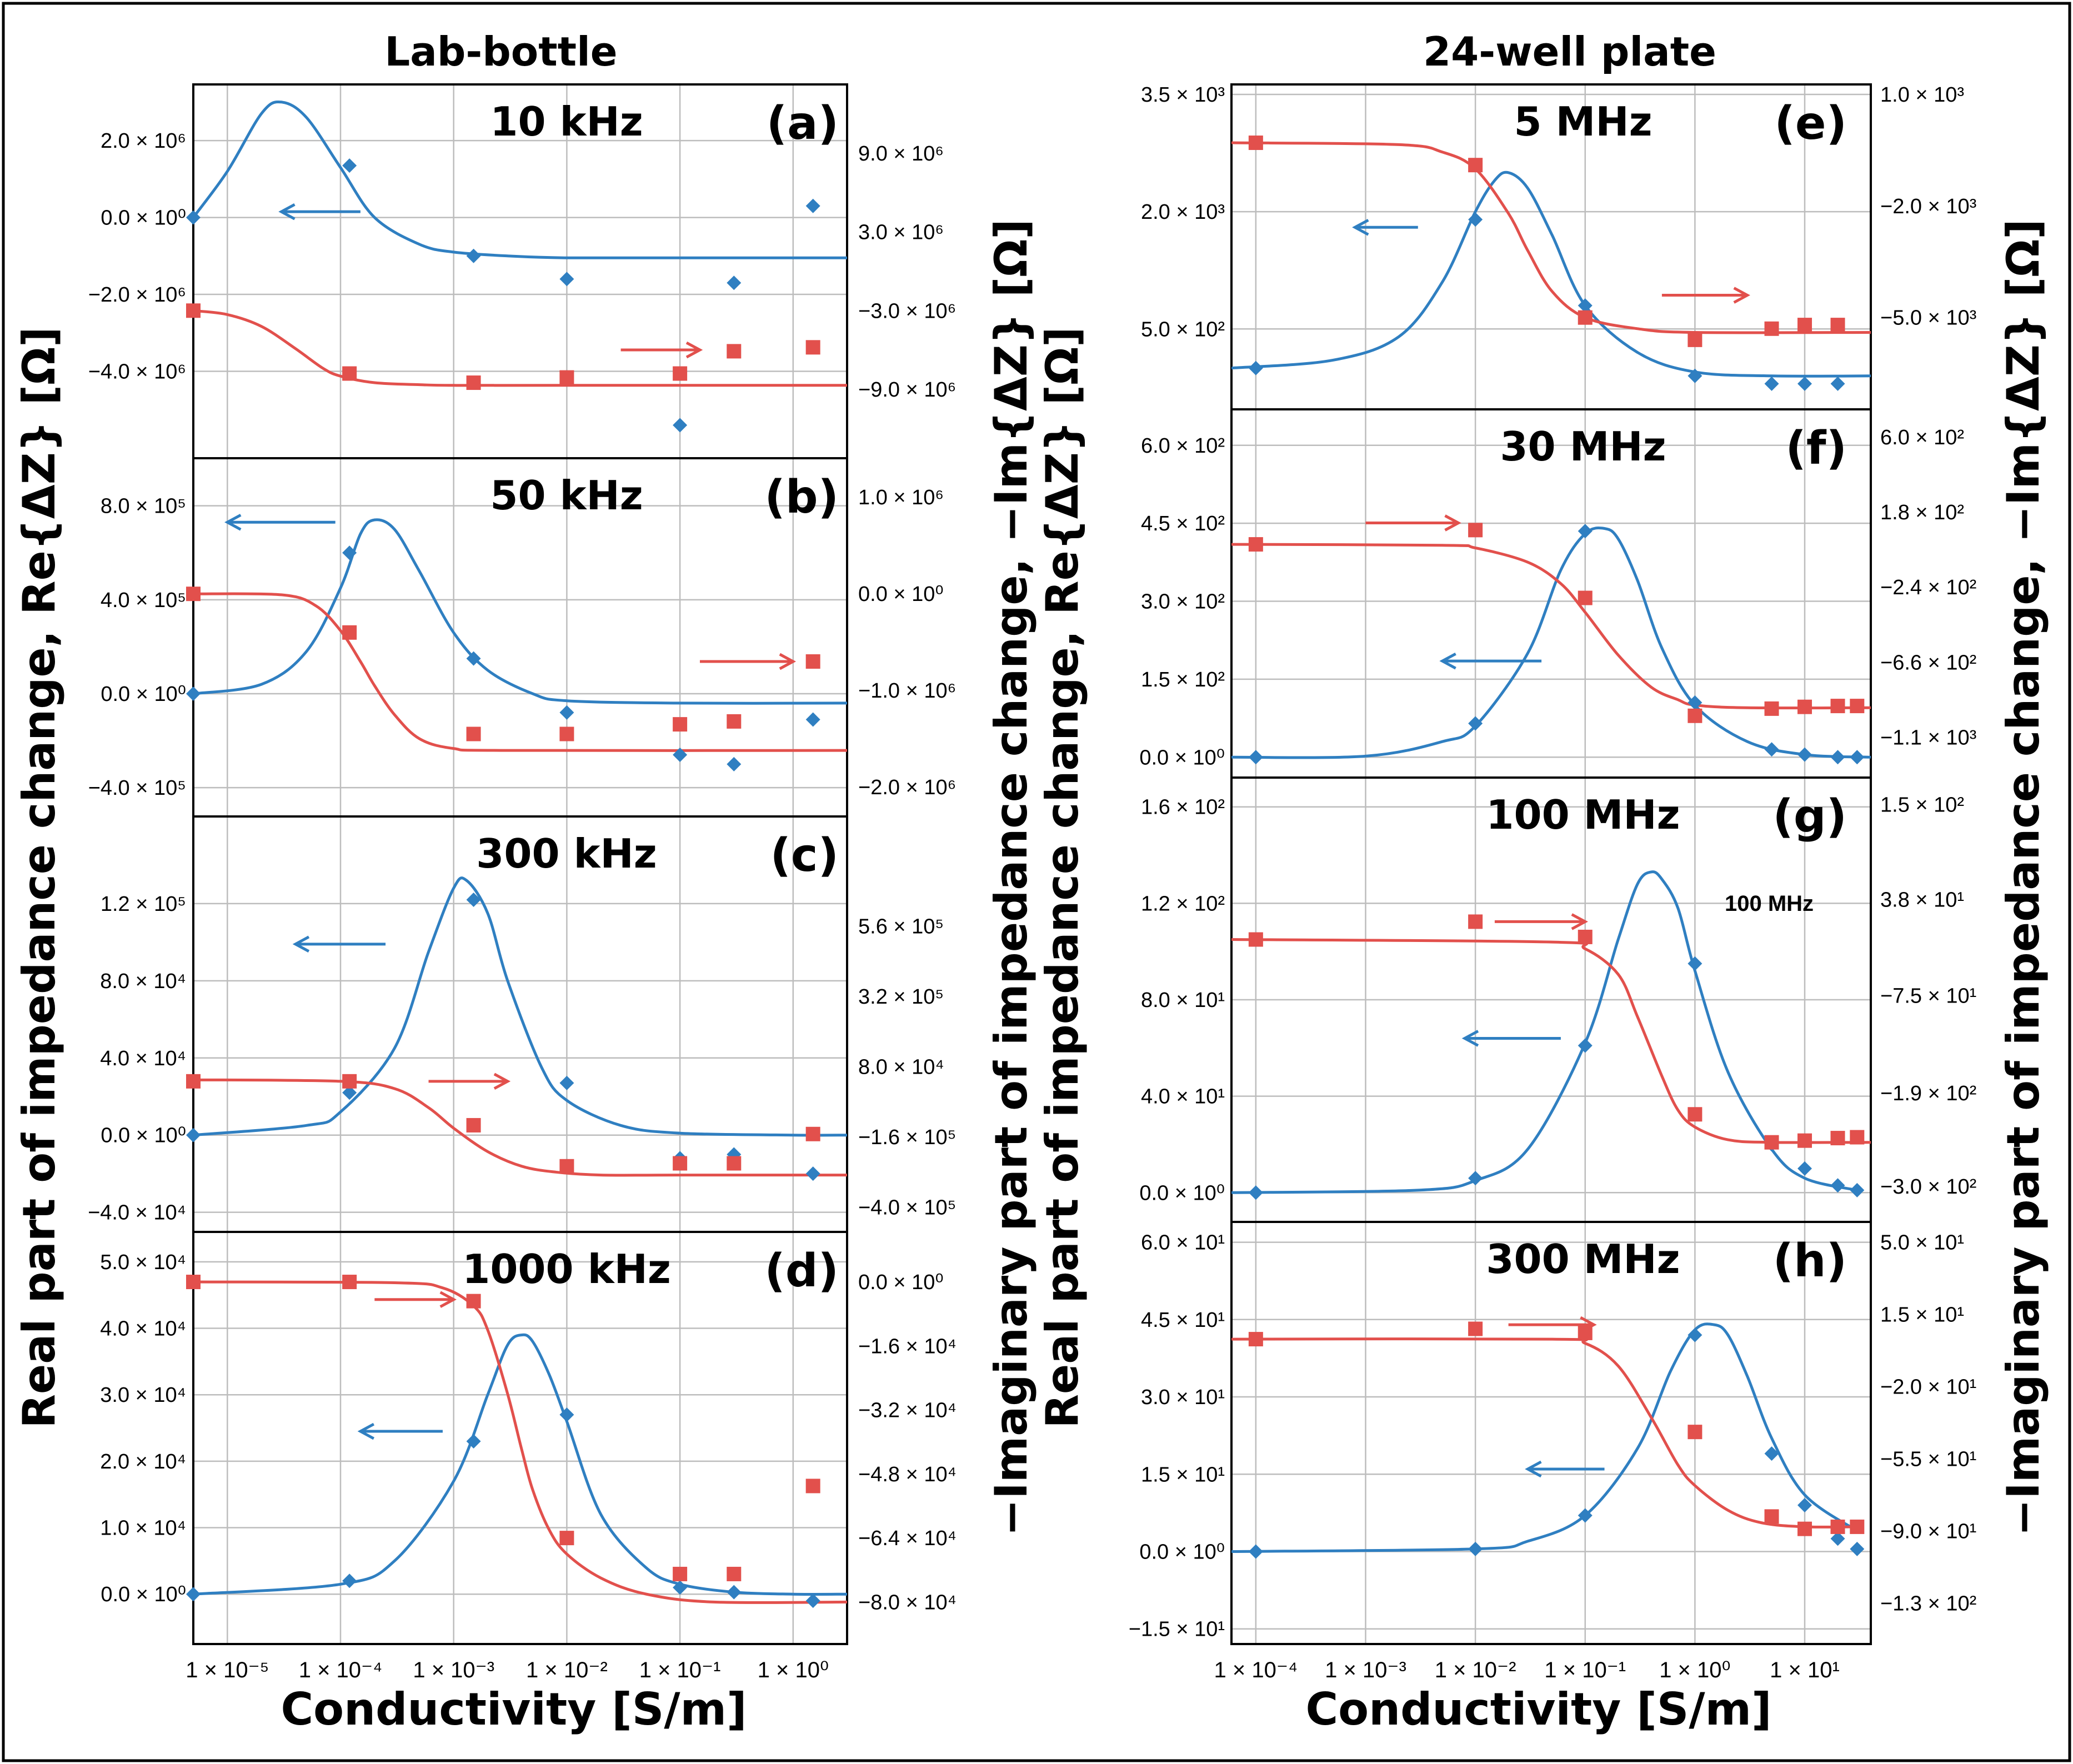 The image size is (2073, 1764). What do you see at coordinates (901, 497) in the screenshot?
I see `y2-tick-label: 1.0 × 10⁶` at bounding box center [901, 497].